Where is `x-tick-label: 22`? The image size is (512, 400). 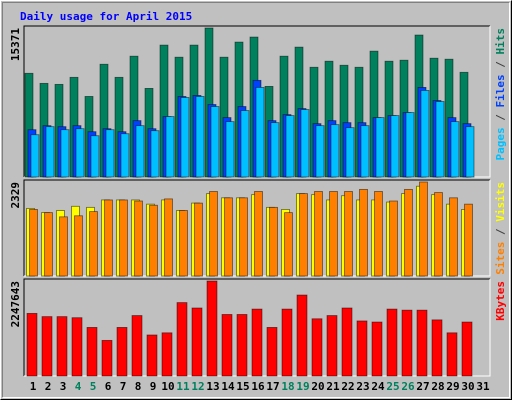 x-tick-label: 22 is located at coordinates (347, 386).